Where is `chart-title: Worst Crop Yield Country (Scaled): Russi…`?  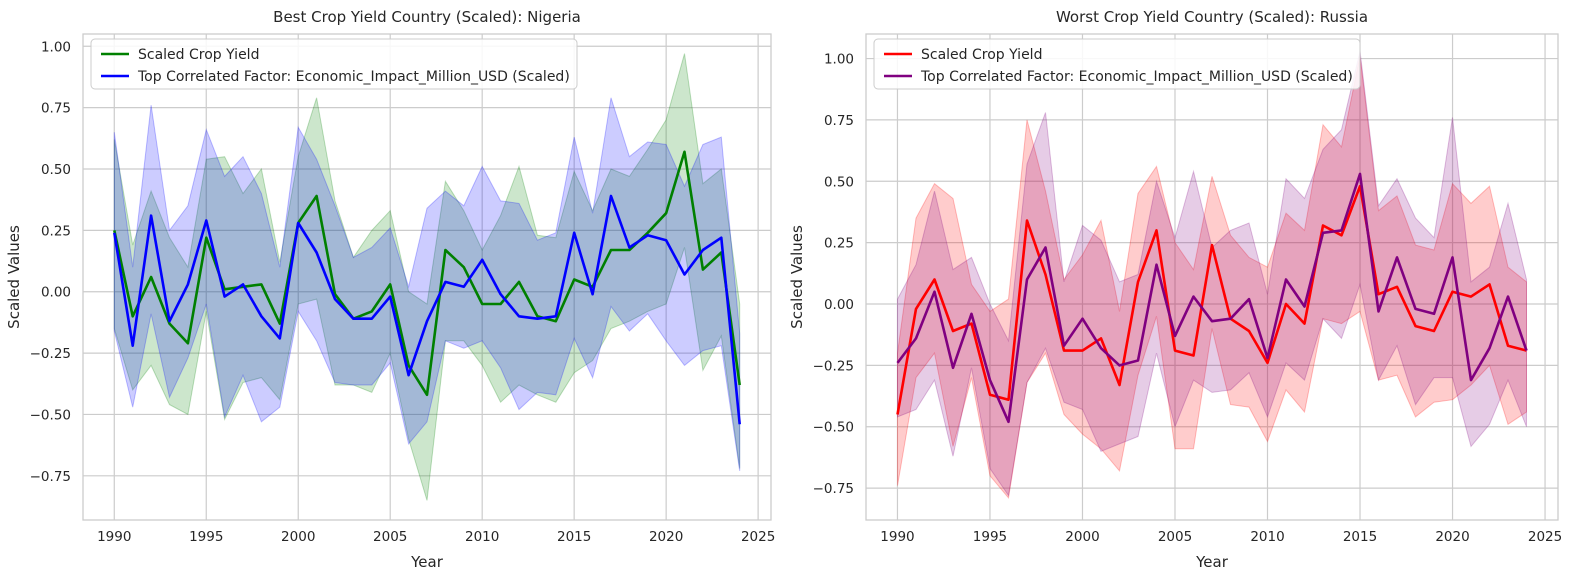 chart-title: Worst Crop Yield Country (Scaled): Russi… is located at coordinates (1212, 17).